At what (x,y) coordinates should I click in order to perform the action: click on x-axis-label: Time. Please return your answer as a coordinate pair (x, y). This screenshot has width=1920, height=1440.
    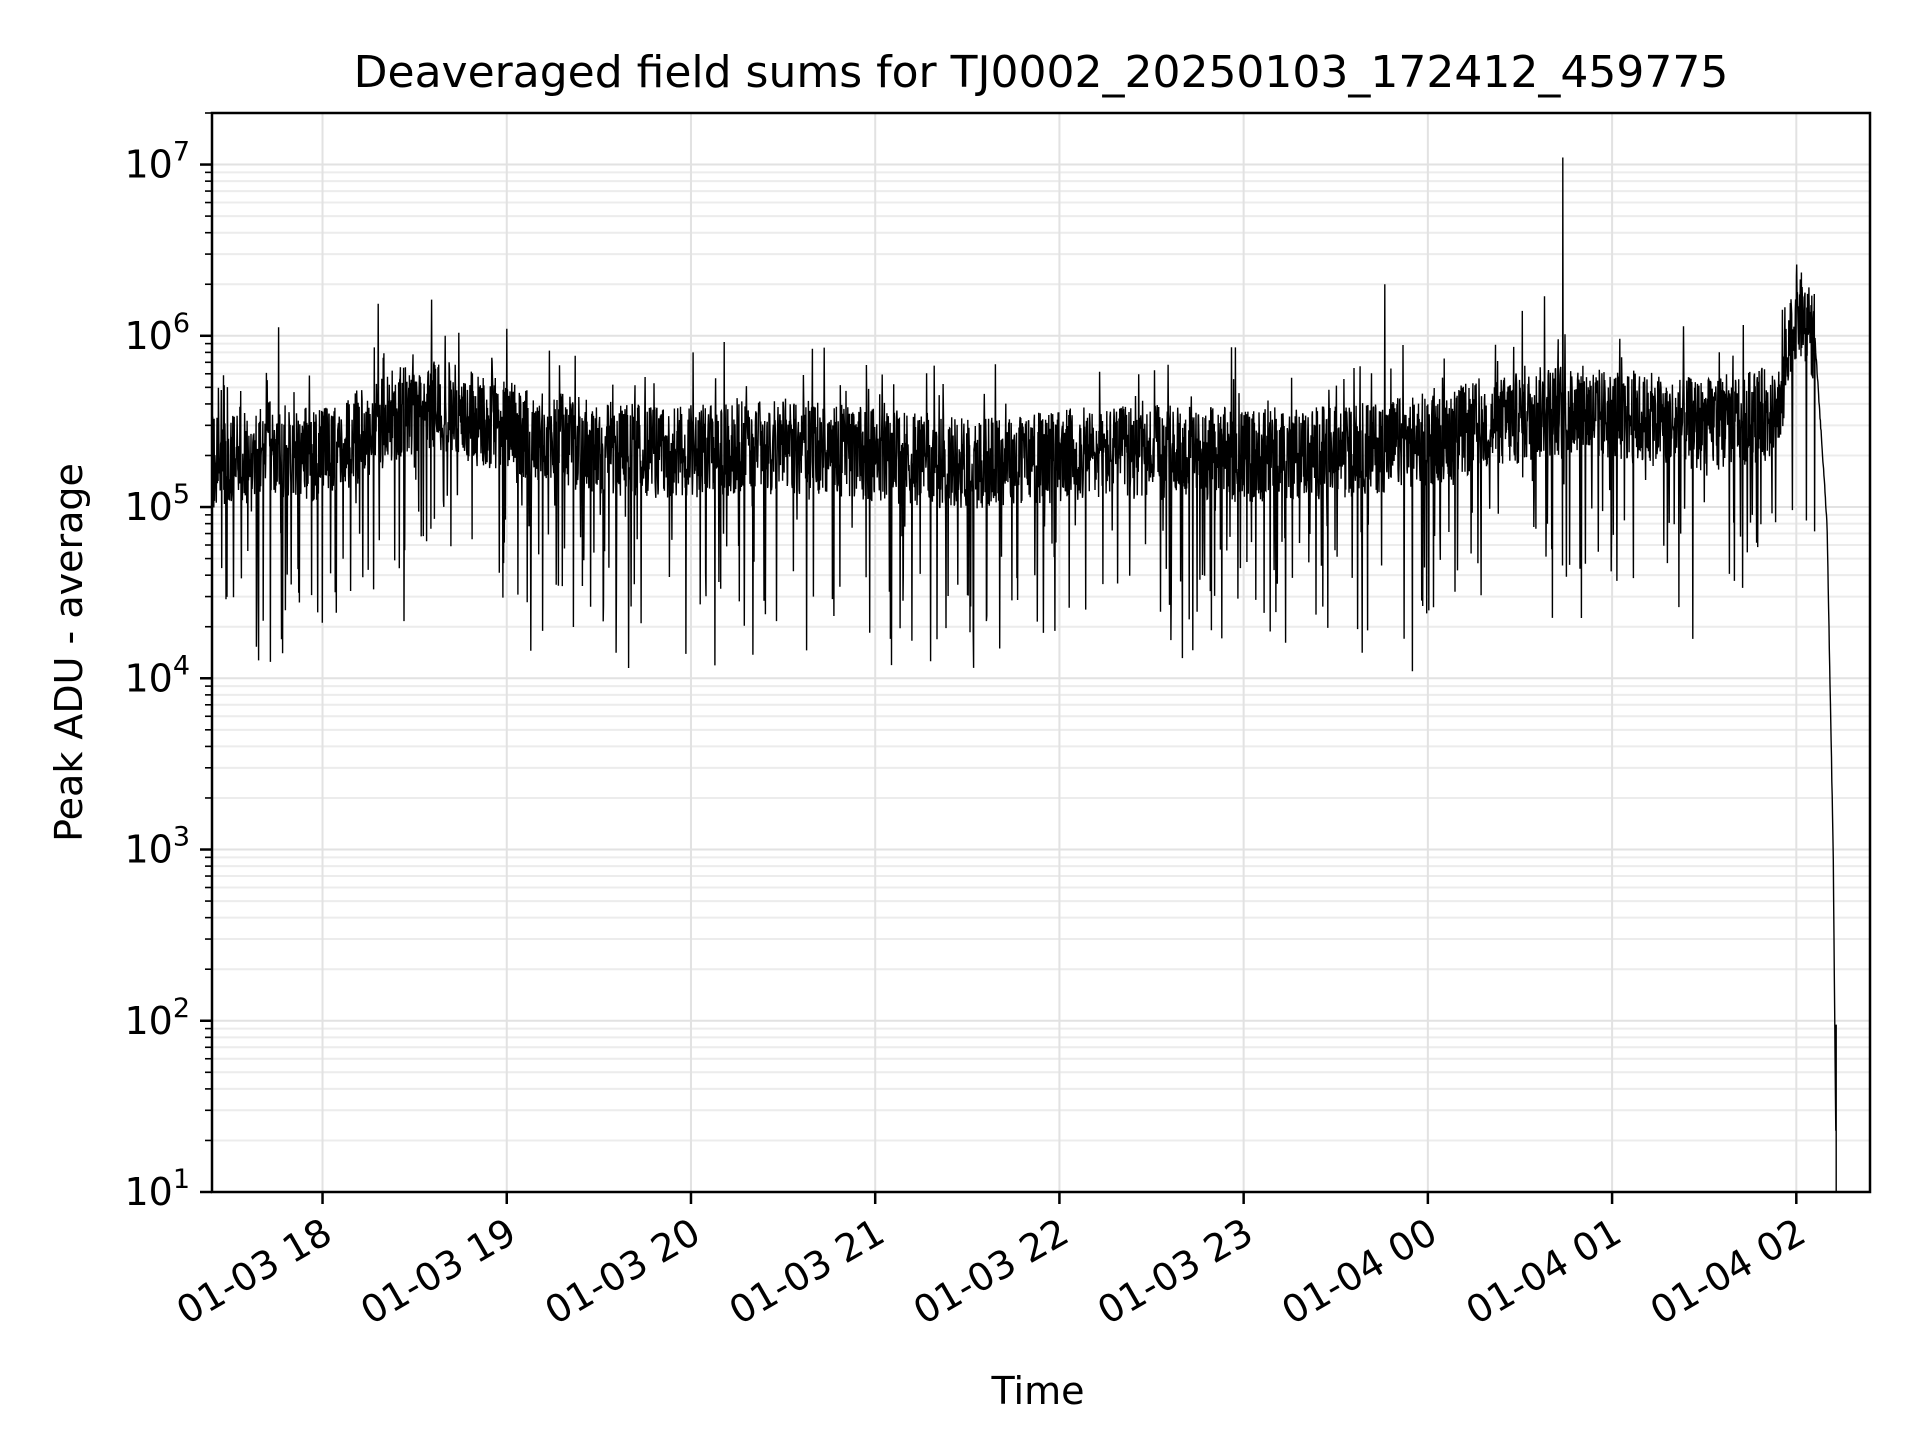
    Looking at the image, I should click on (1038, 1391).